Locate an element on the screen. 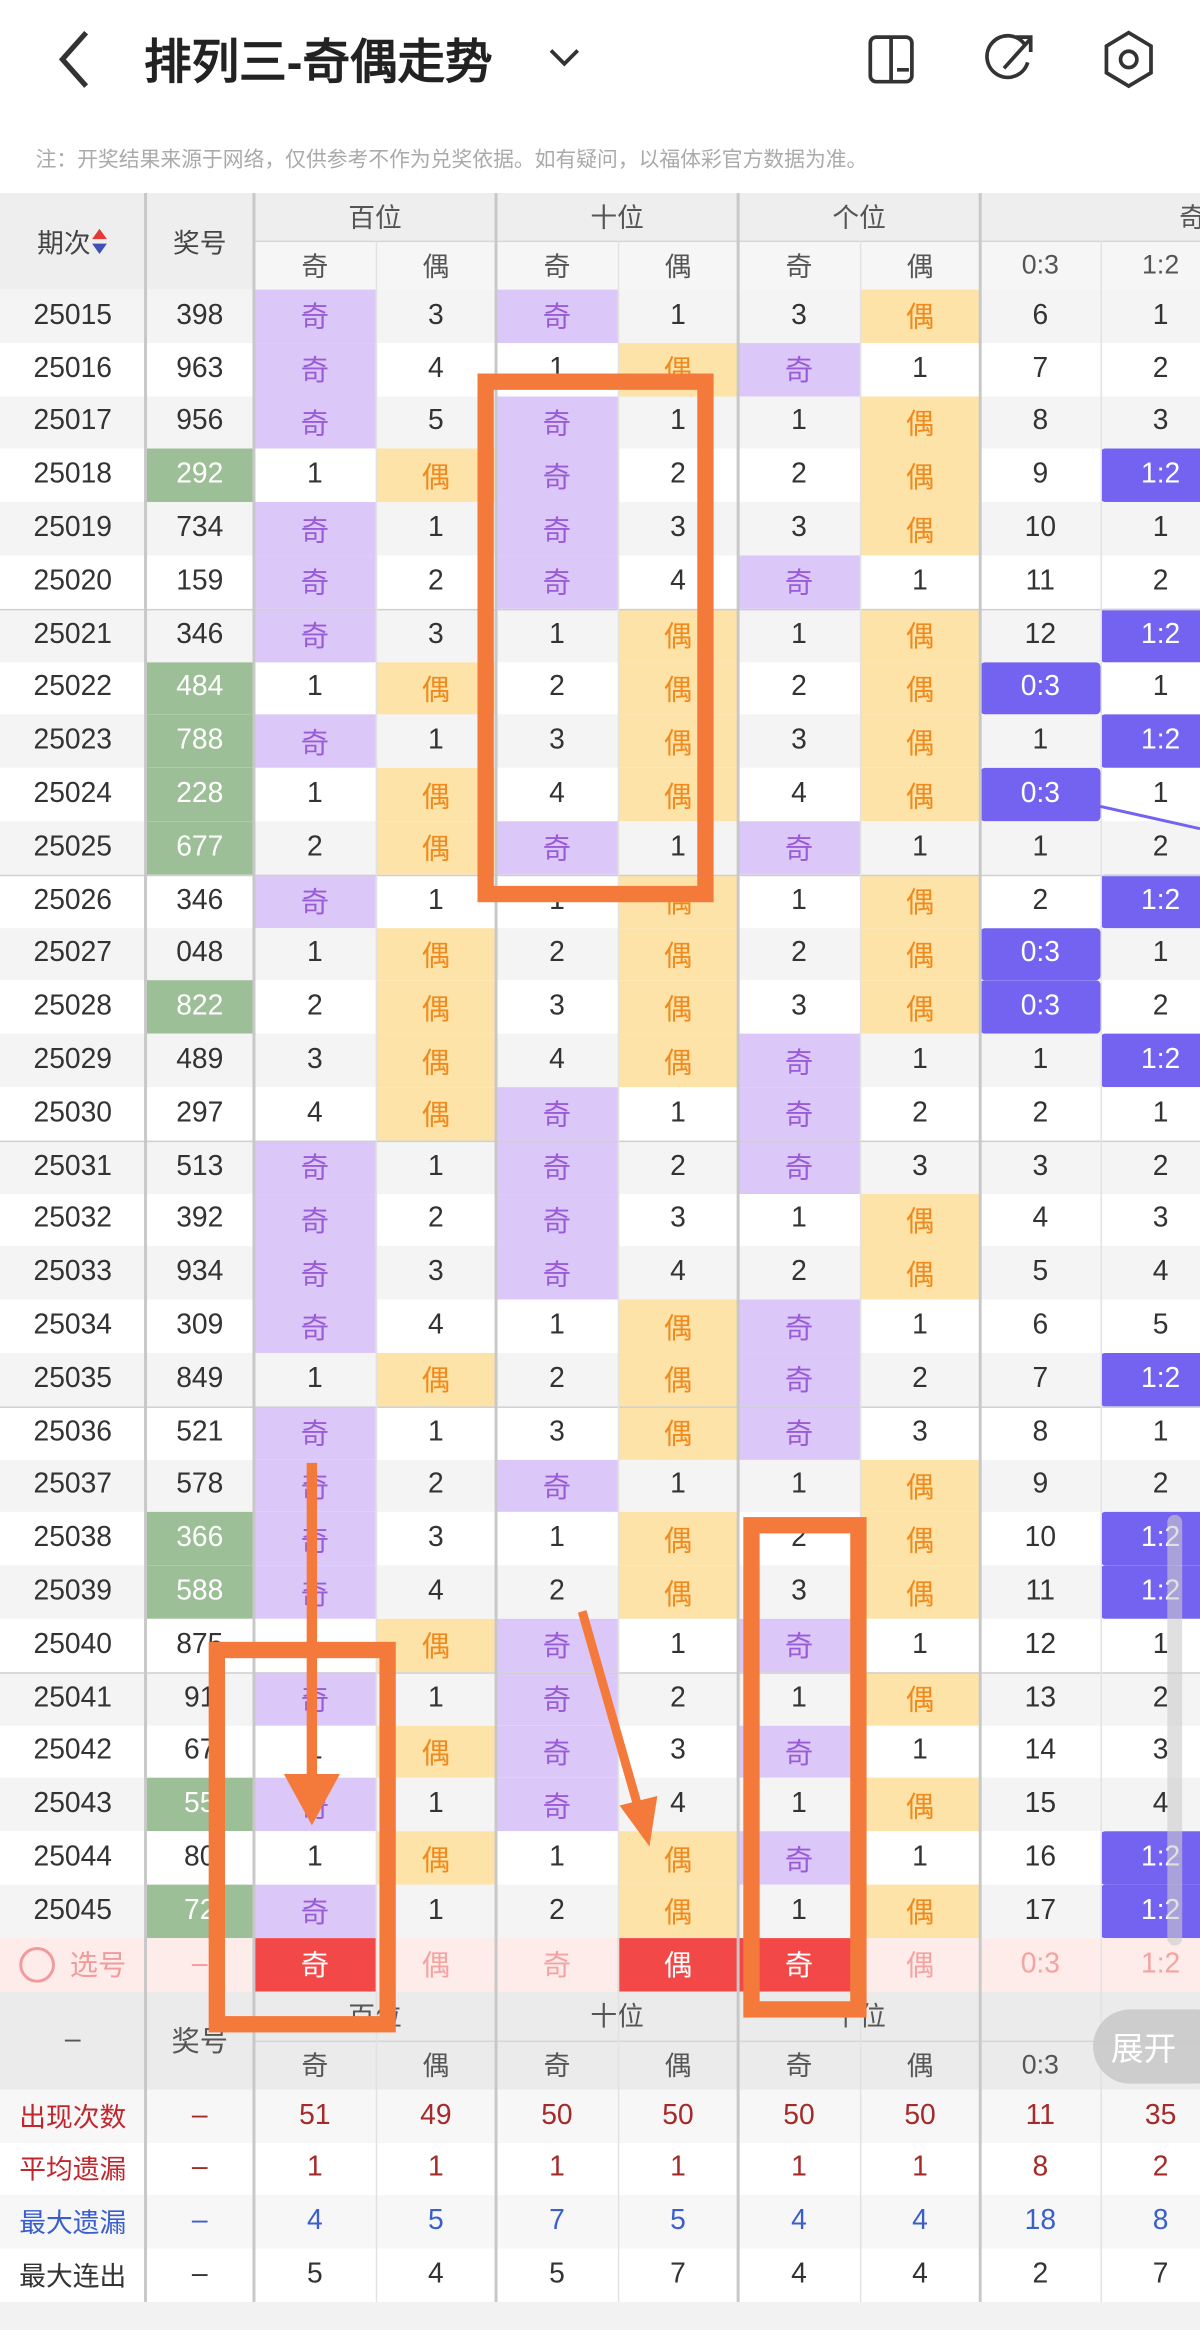 This screenshot has width=1200, height=2330. share-icon is located at coordinates (1009, 56).